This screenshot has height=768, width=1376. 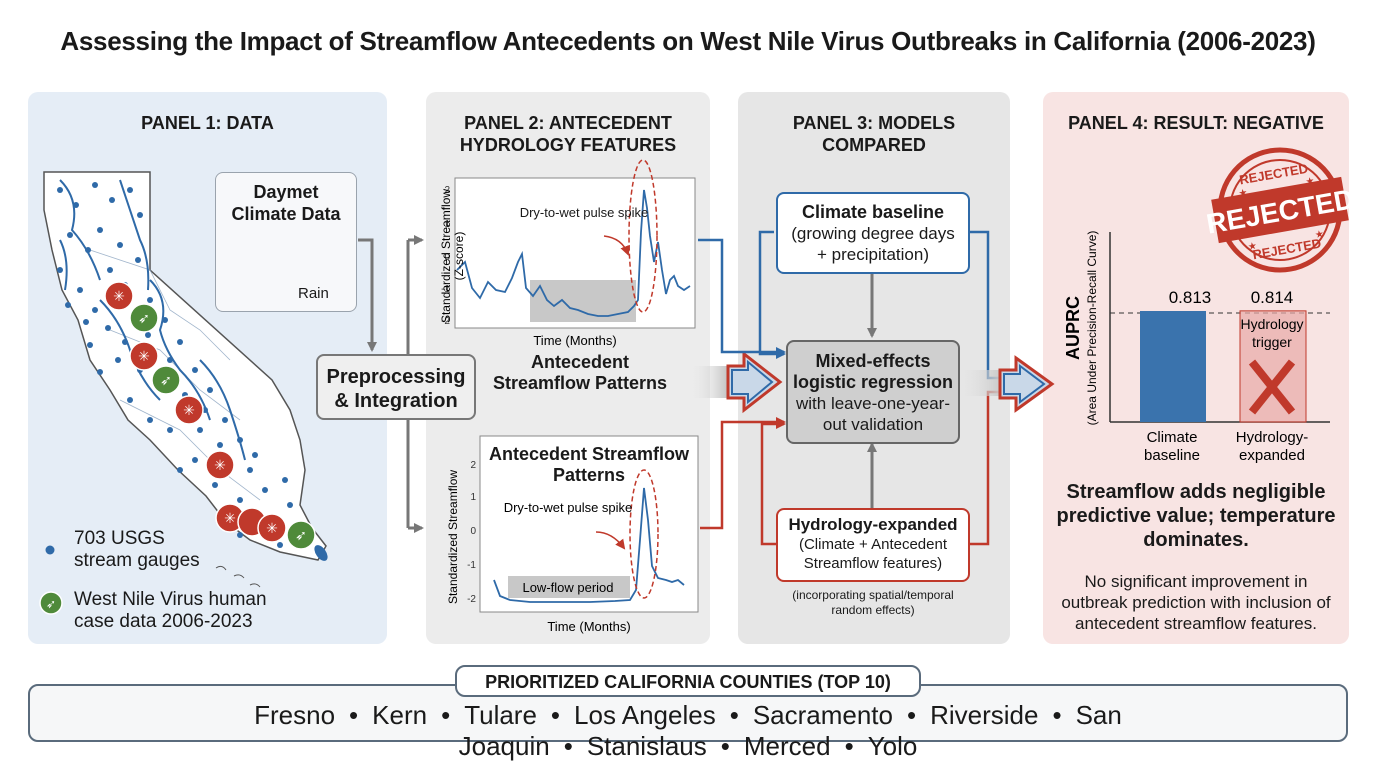 What do you see at coordinates (313, 293) in the screenshot?
I see `rain-label: Rain` at bounding box center [313, 293].